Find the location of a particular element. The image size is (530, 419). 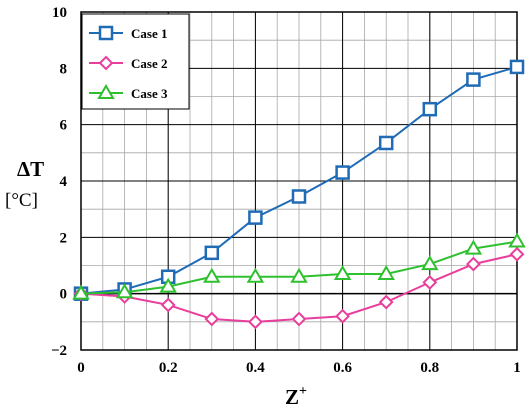

x-tick-label: 1 is located at coordinates (517, 368).